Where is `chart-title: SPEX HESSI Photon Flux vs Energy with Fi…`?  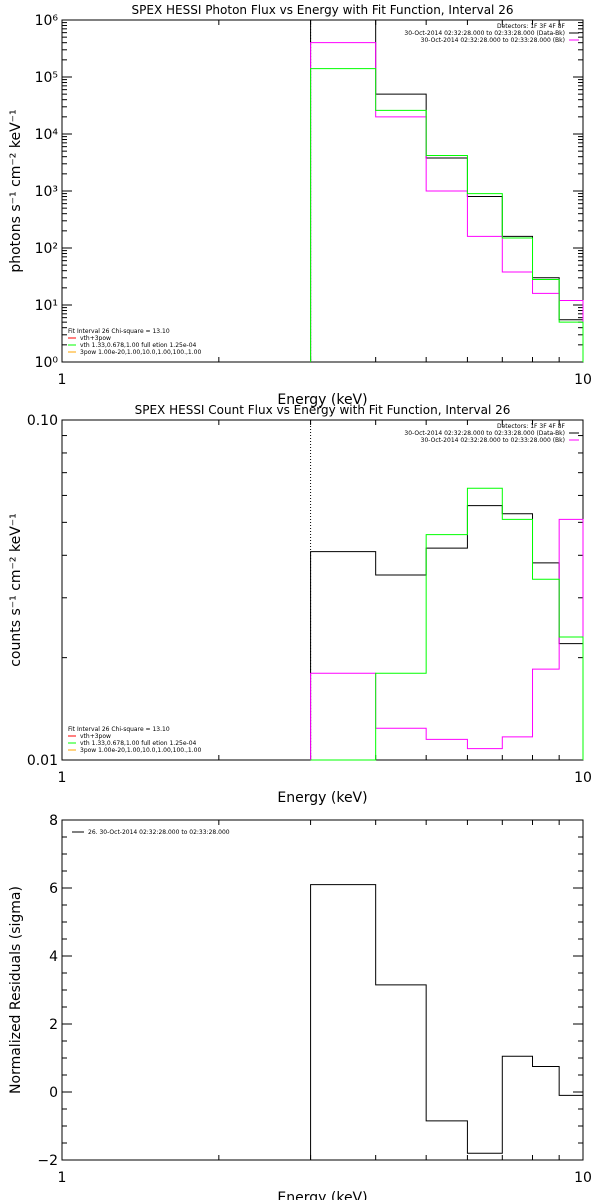
chart-title: SPEX HESSI Photon Flux vs Energy with Fi… is located at coordinates (323, 10).